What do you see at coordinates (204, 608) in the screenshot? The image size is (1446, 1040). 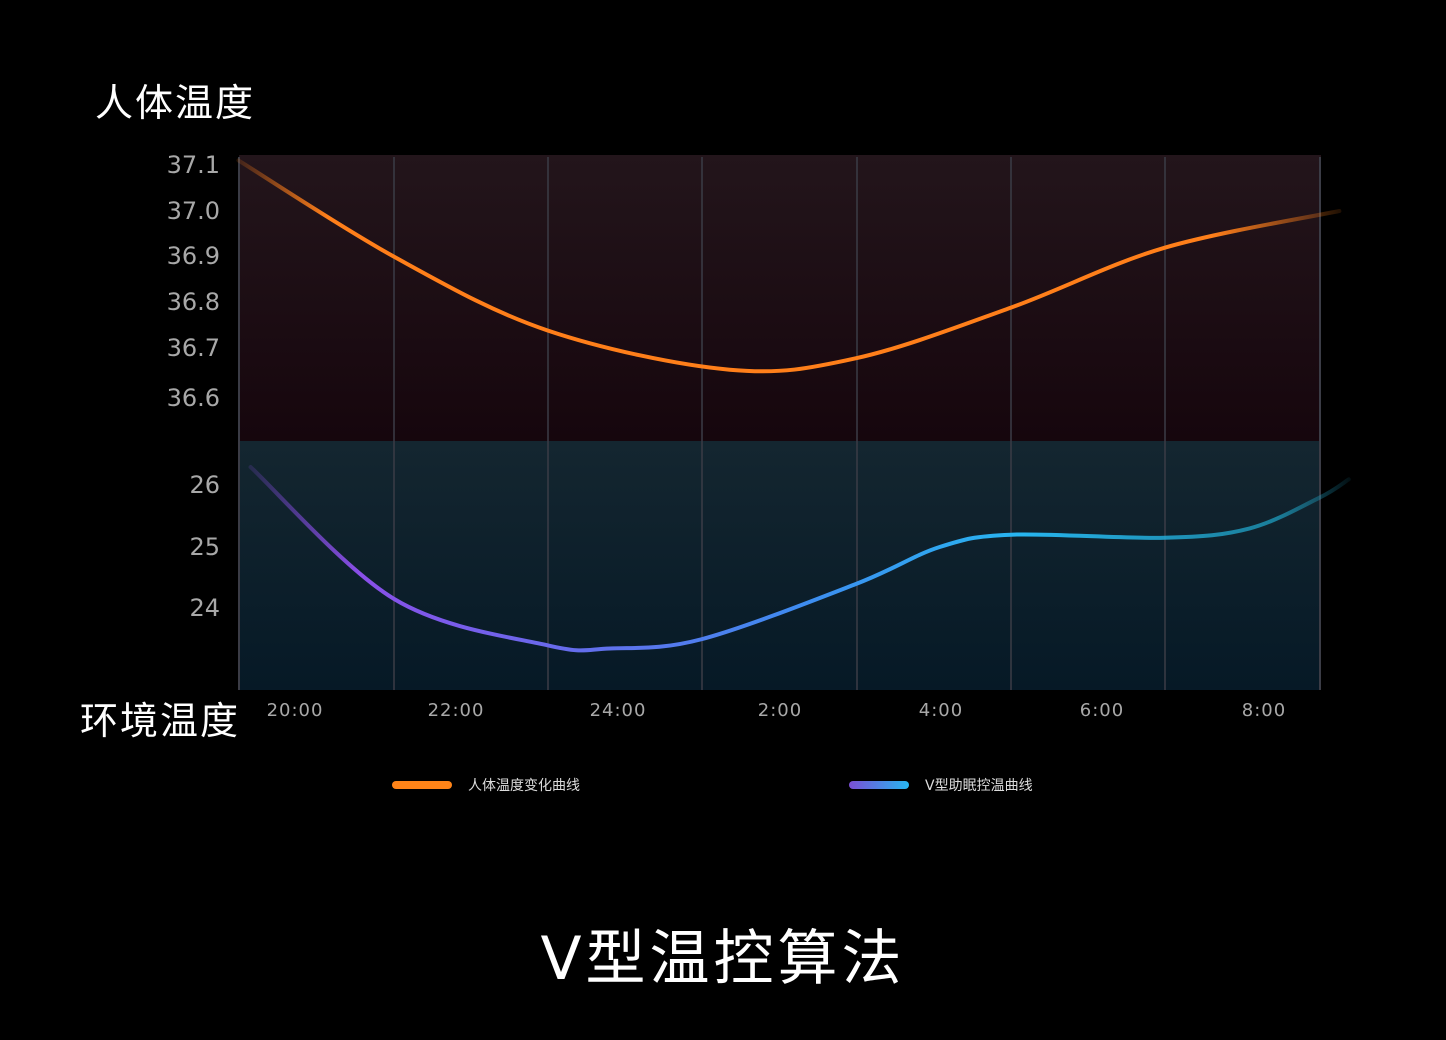 I see `y-tick: 24` at bounding box center [204, 608].